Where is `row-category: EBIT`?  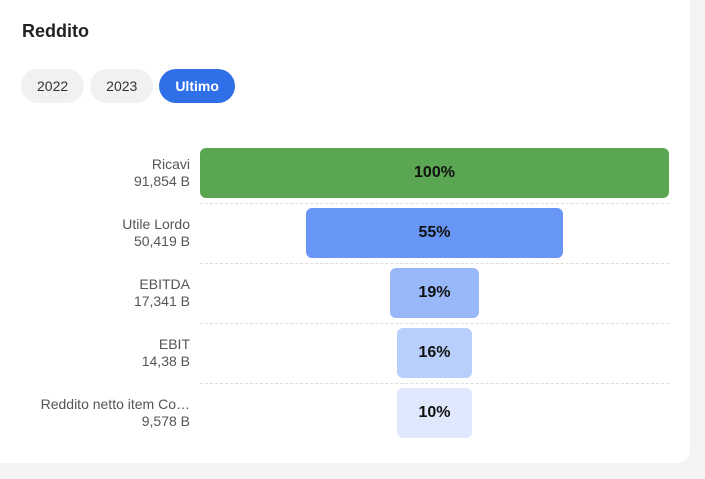 row-category: EBIT is located at coordinates (174, 344).